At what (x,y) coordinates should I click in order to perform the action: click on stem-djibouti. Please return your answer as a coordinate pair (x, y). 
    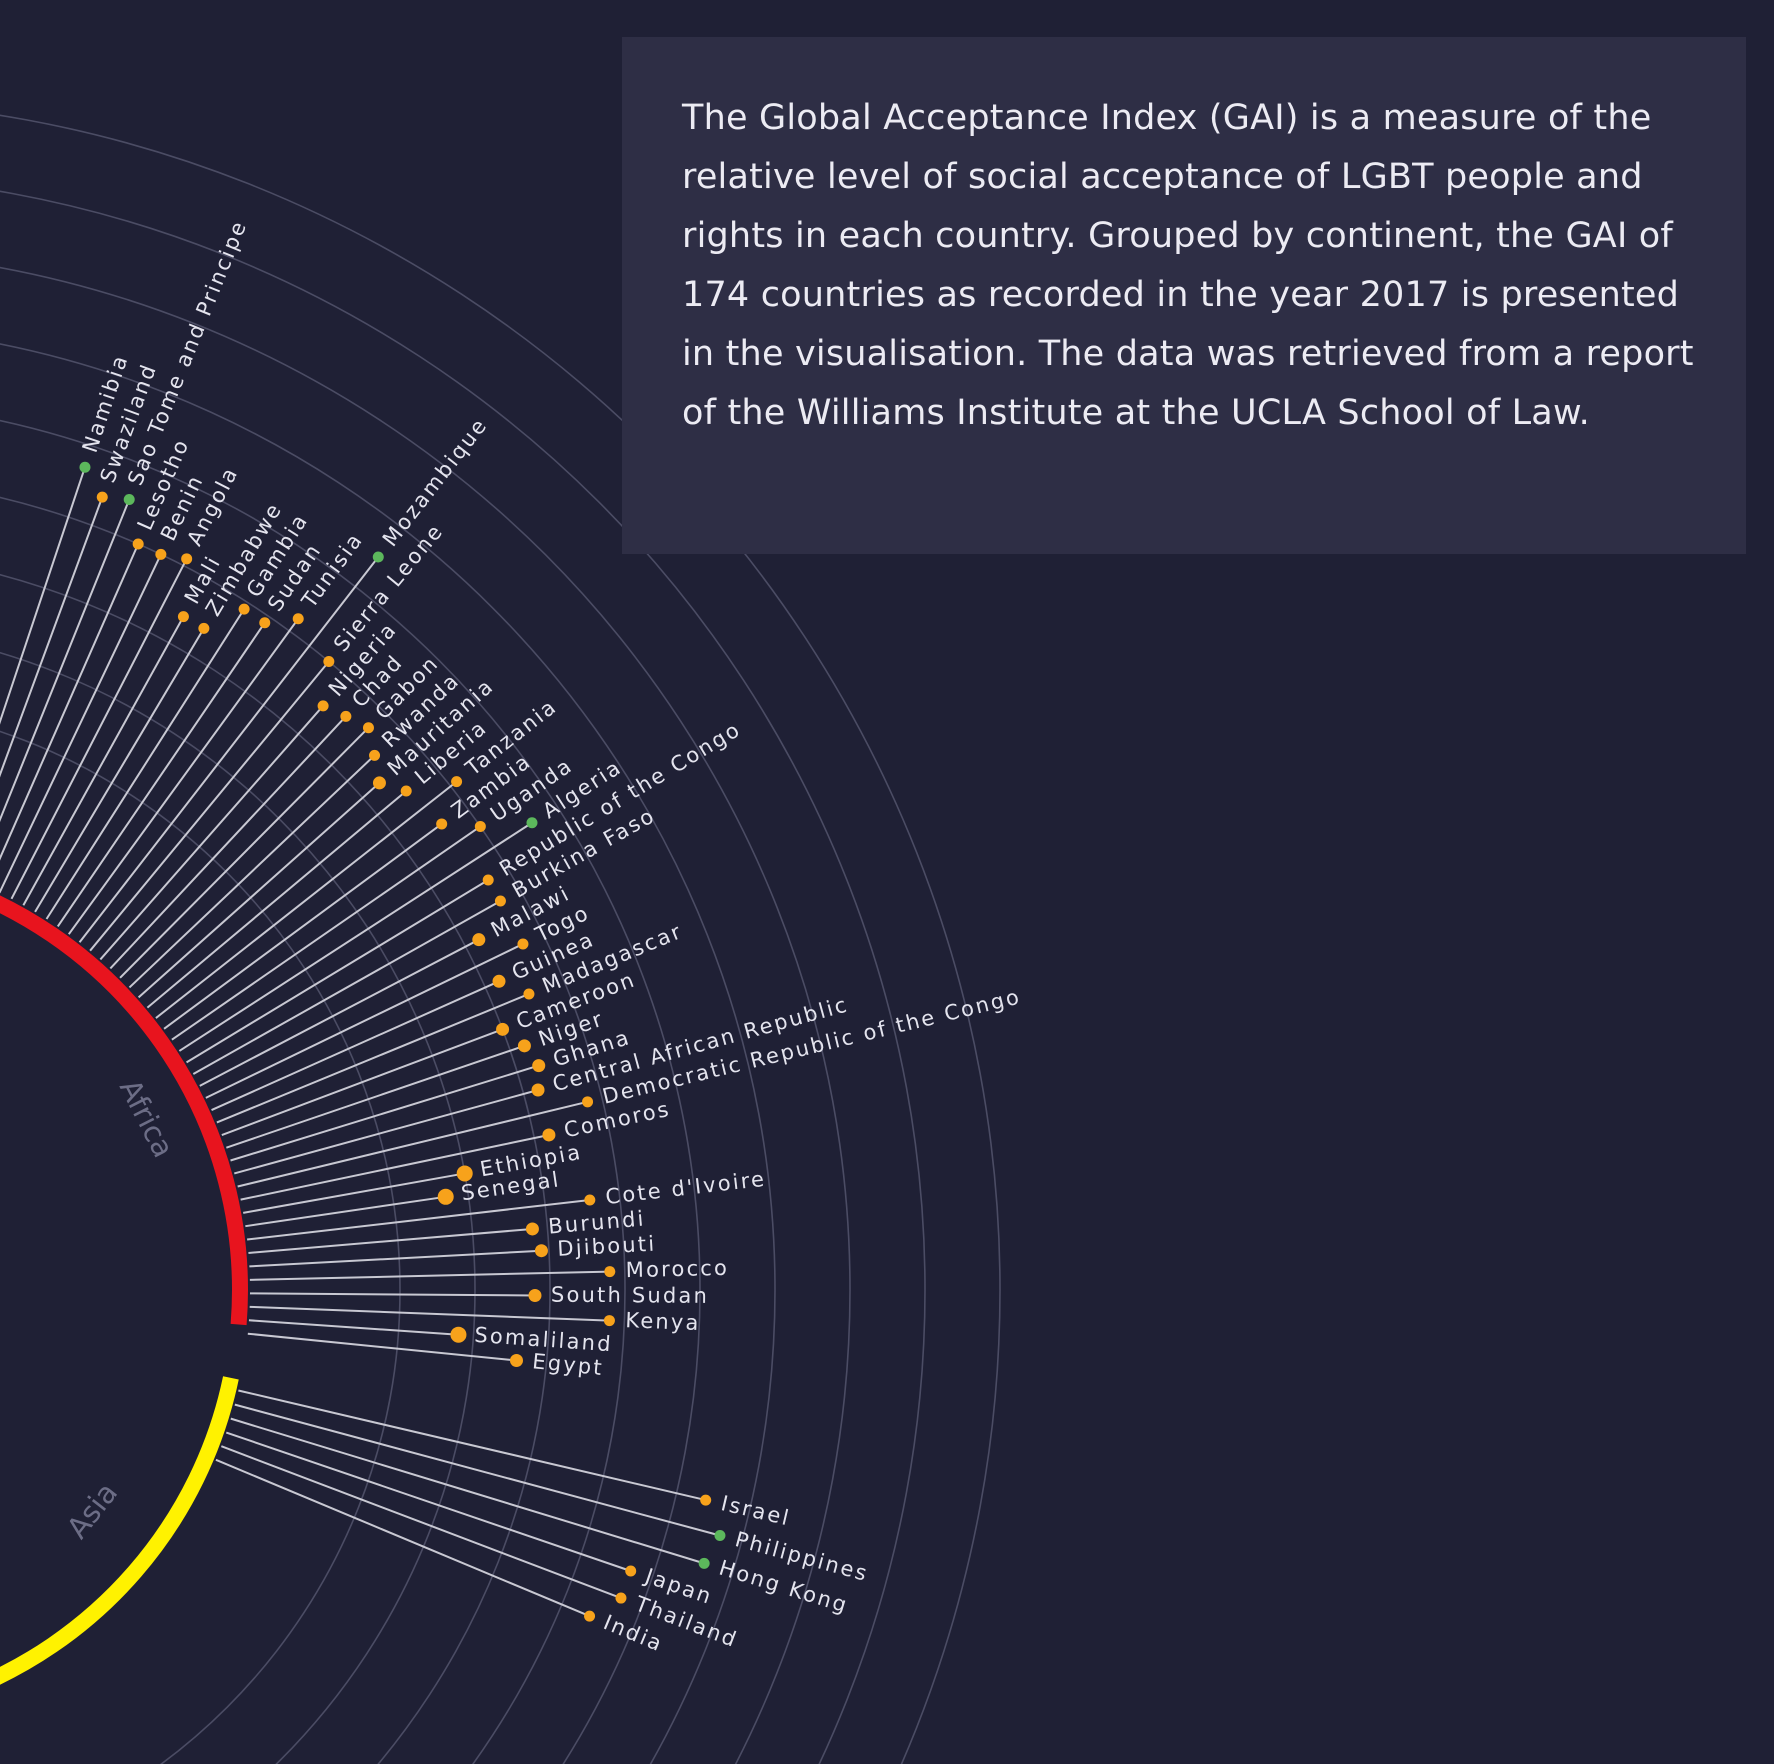
    Looking at the image, I should click on (395, 1258).